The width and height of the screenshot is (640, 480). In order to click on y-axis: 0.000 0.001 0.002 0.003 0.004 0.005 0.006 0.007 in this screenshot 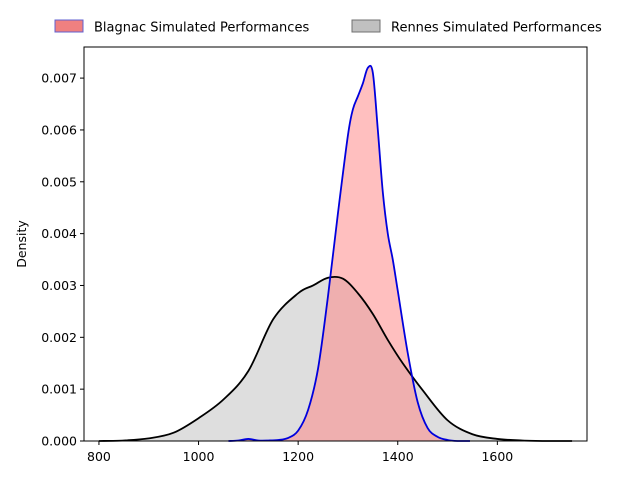, I will do `click(62, 260)`.